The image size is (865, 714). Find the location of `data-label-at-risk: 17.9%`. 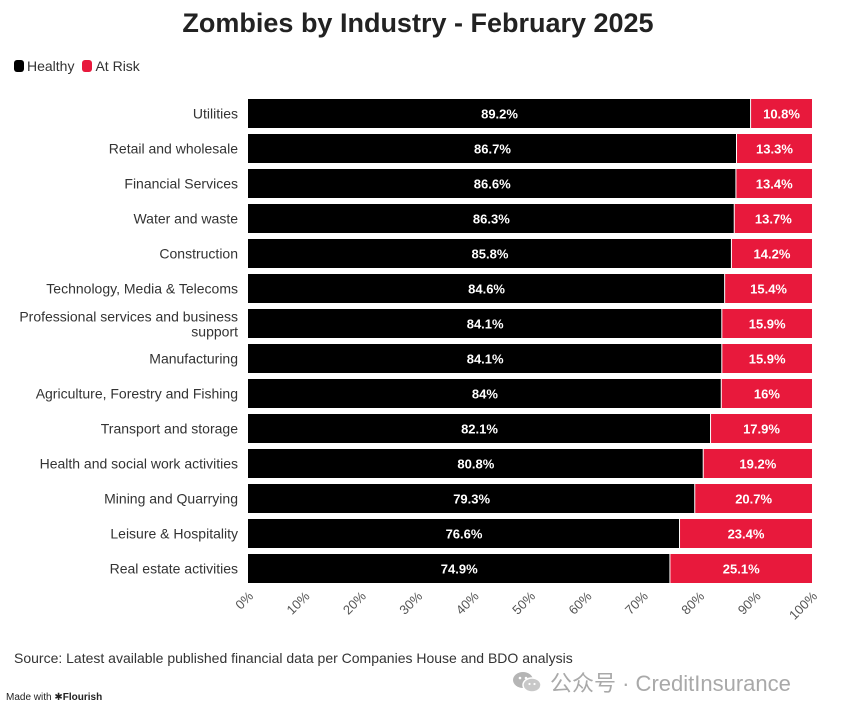

data-label-at-risk: 17.9% is located at coordinates (761, 429).